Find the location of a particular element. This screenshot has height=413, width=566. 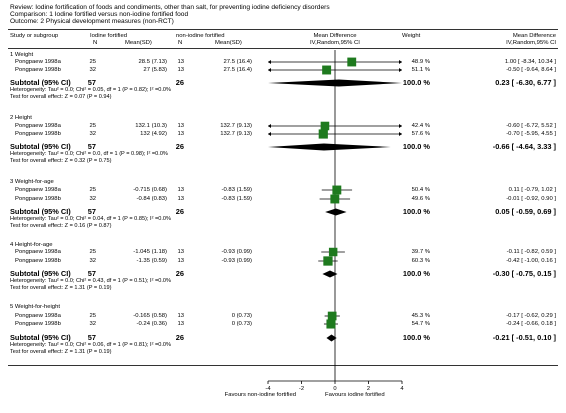

study-weight: 51.1 % is located at coordinates (420, 70).